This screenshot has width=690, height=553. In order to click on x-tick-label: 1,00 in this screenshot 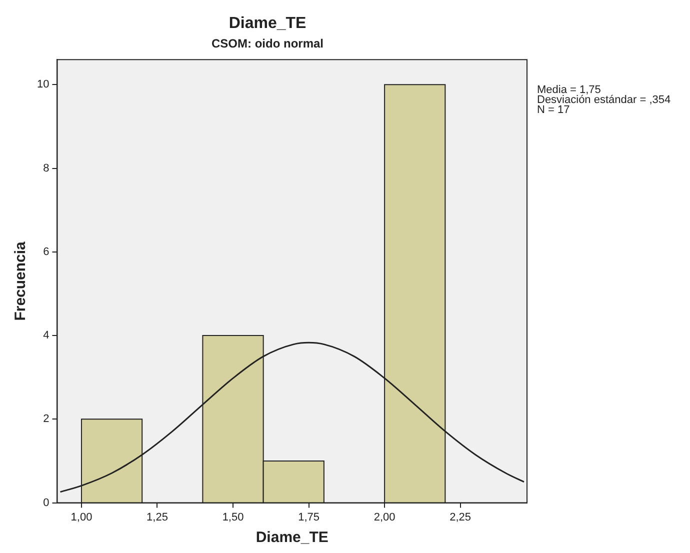, I will do `click(81, 517)`.